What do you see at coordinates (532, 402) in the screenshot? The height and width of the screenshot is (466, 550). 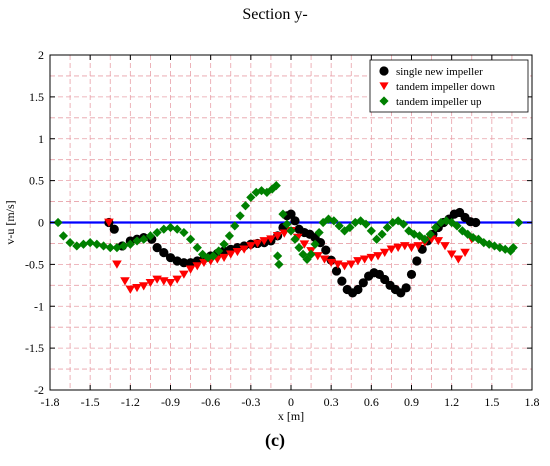 I see `x-tick-label: 1.8` at bounding box center [532, 402].